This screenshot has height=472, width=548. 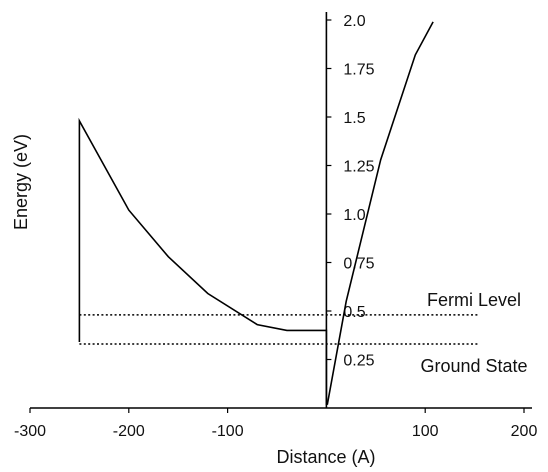 I want to click on y-axis-title: Energy (eV), so click(x=21, y=182).